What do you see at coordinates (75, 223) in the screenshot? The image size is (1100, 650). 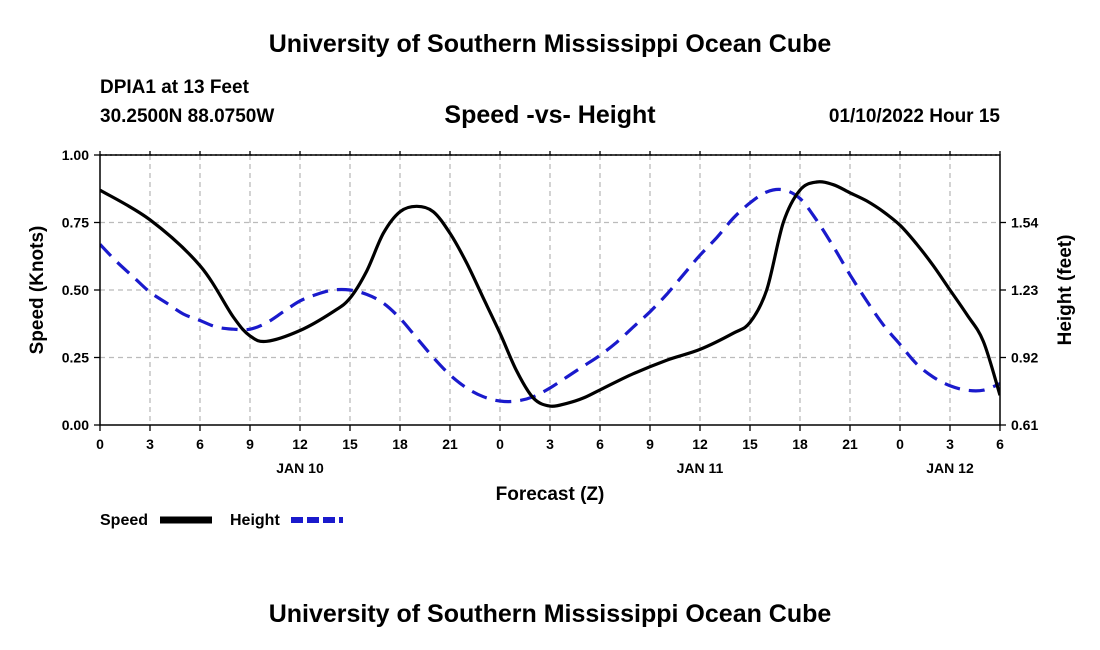 I see `y-tick-label: 0.75` at bounding box center [75, 223].